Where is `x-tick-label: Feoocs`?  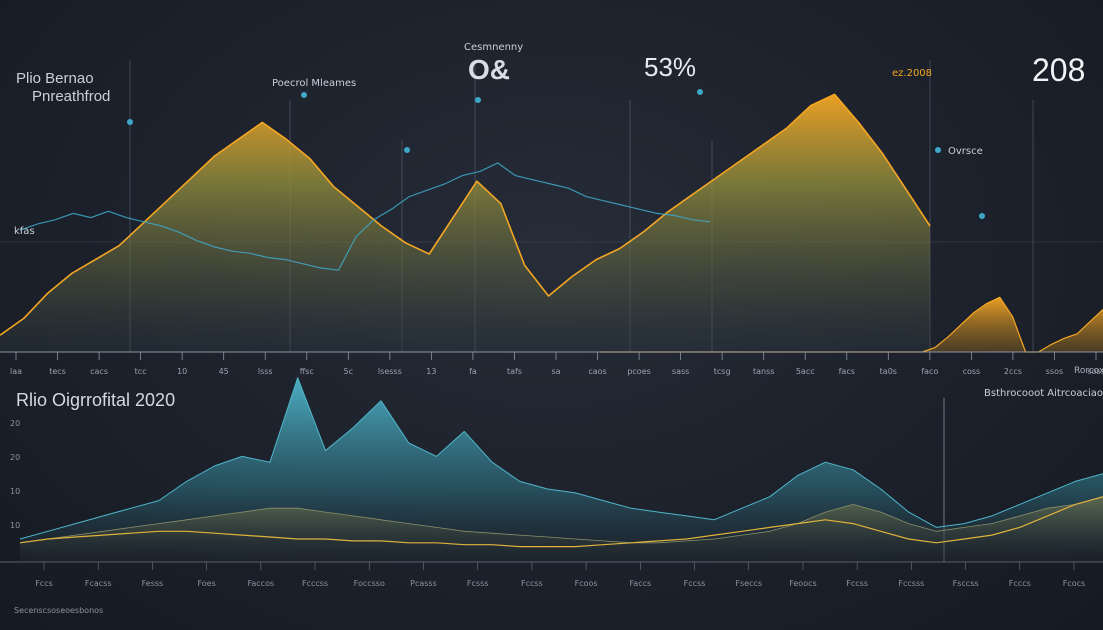
x-tick-label: Feoocs is located at coordinates (802, 583).